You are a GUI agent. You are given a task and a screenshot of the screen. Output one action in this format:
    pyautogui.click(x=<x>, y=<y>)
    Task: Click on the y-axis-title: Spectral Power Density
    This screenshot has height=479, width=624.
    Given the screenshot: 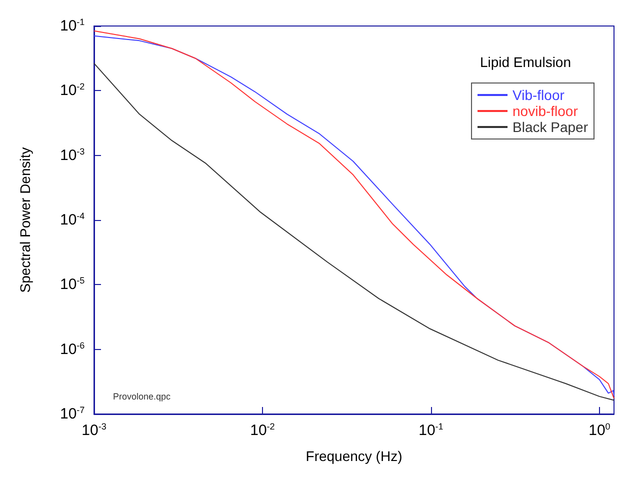 What is the action you would take?
    pyautogui.click(x=25, y=220)
    